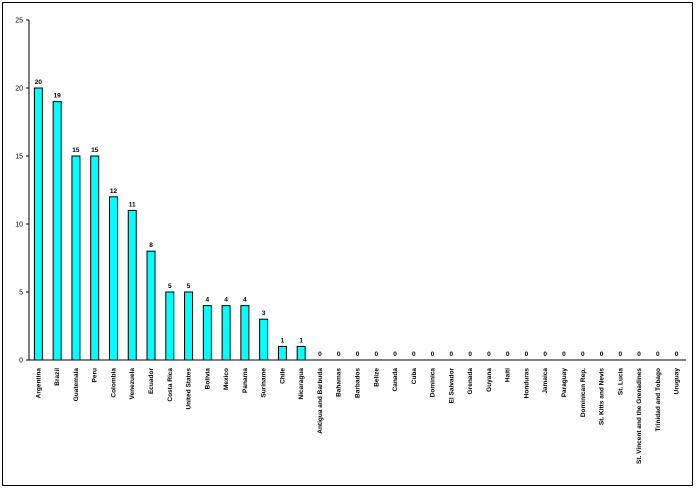  What do you see at coordinates (19, 225) in the screenshot?
I see `y-tick-label: 10` at bounding box center [19, 225].